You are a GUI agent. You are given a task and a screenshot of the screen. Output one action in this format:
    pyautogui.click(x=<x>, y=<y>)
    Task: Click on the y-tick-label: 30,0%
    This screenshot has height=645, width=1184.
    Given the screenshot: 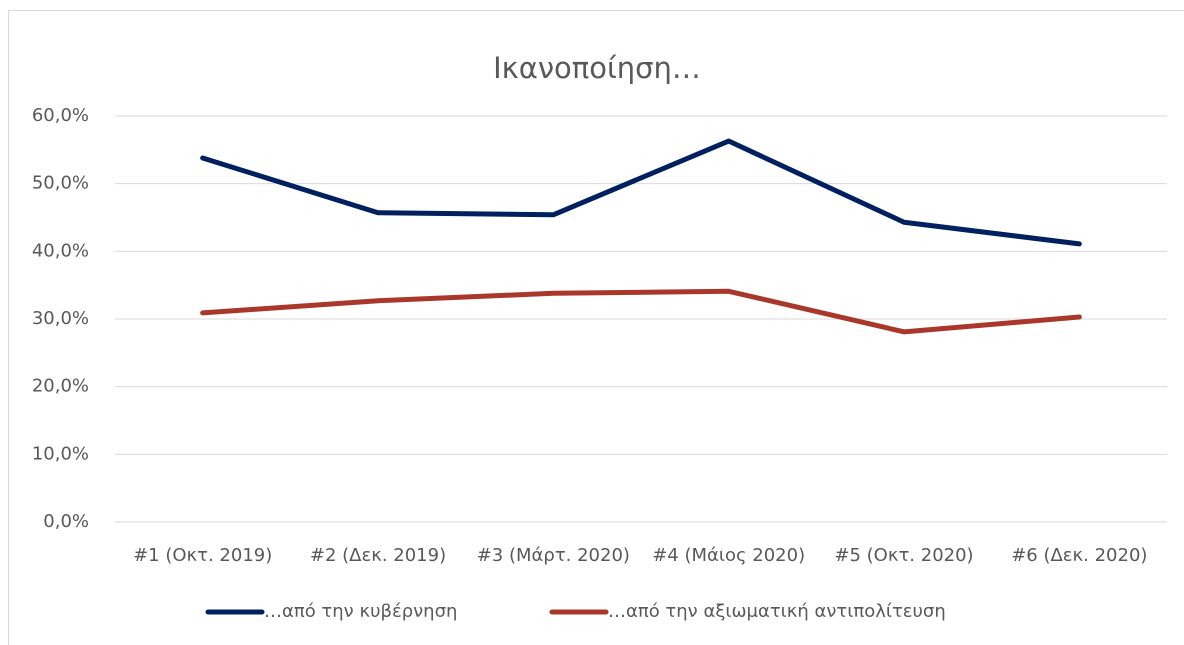 What is the action you would take?
    pyautogui.click(x=60, y=318)
    